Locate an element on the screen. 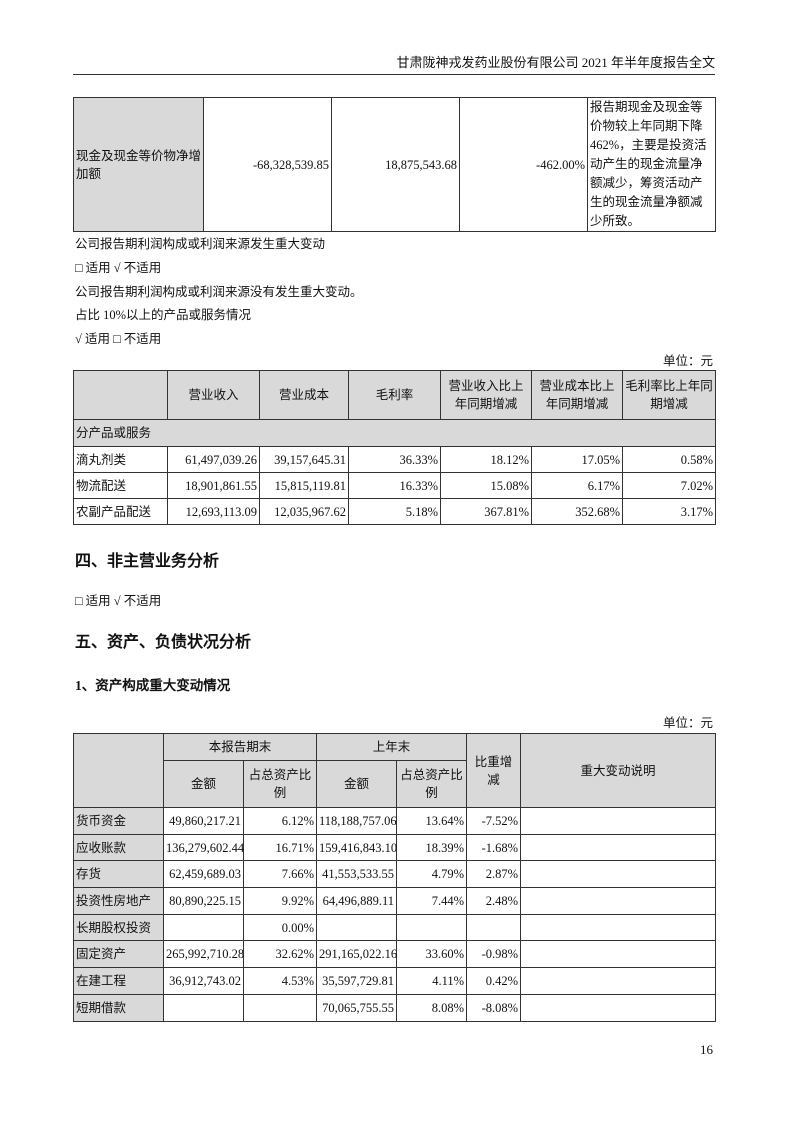  table-cell: 16.33% is located at coordinates (394, 485).